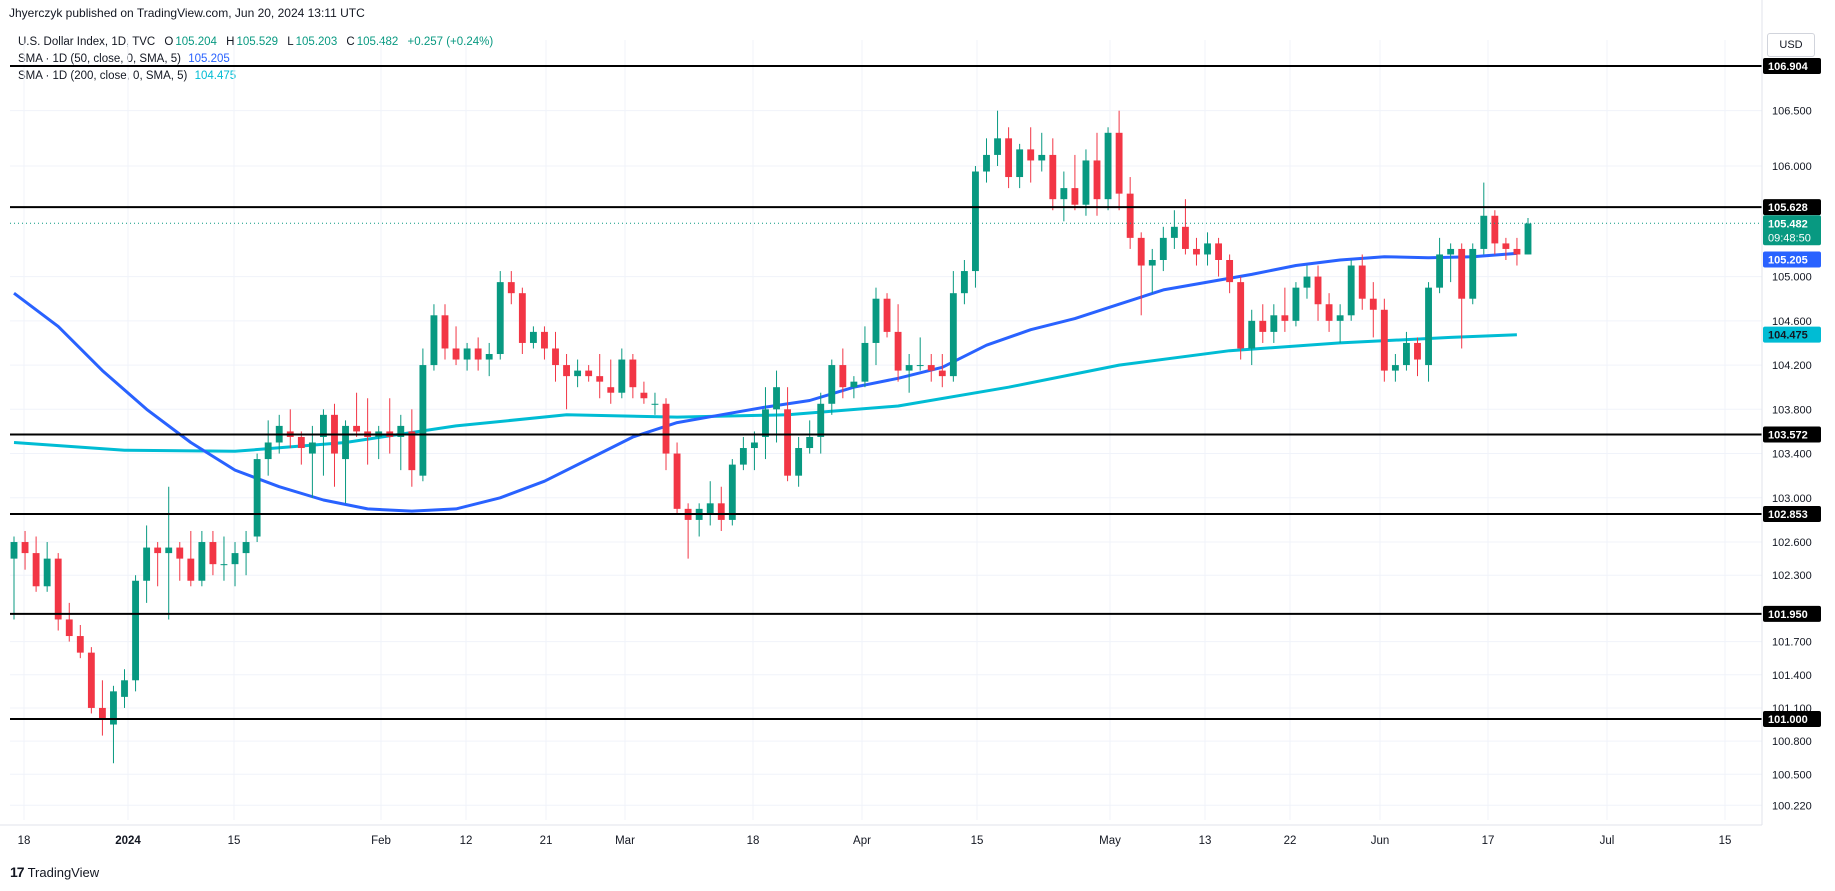 Image resolution: width=1835 pixels, height=891 pixels. Describe the element at coordinates (1792, 410) in the screenshot. I see `price-tick-label: 103.800` at that location.